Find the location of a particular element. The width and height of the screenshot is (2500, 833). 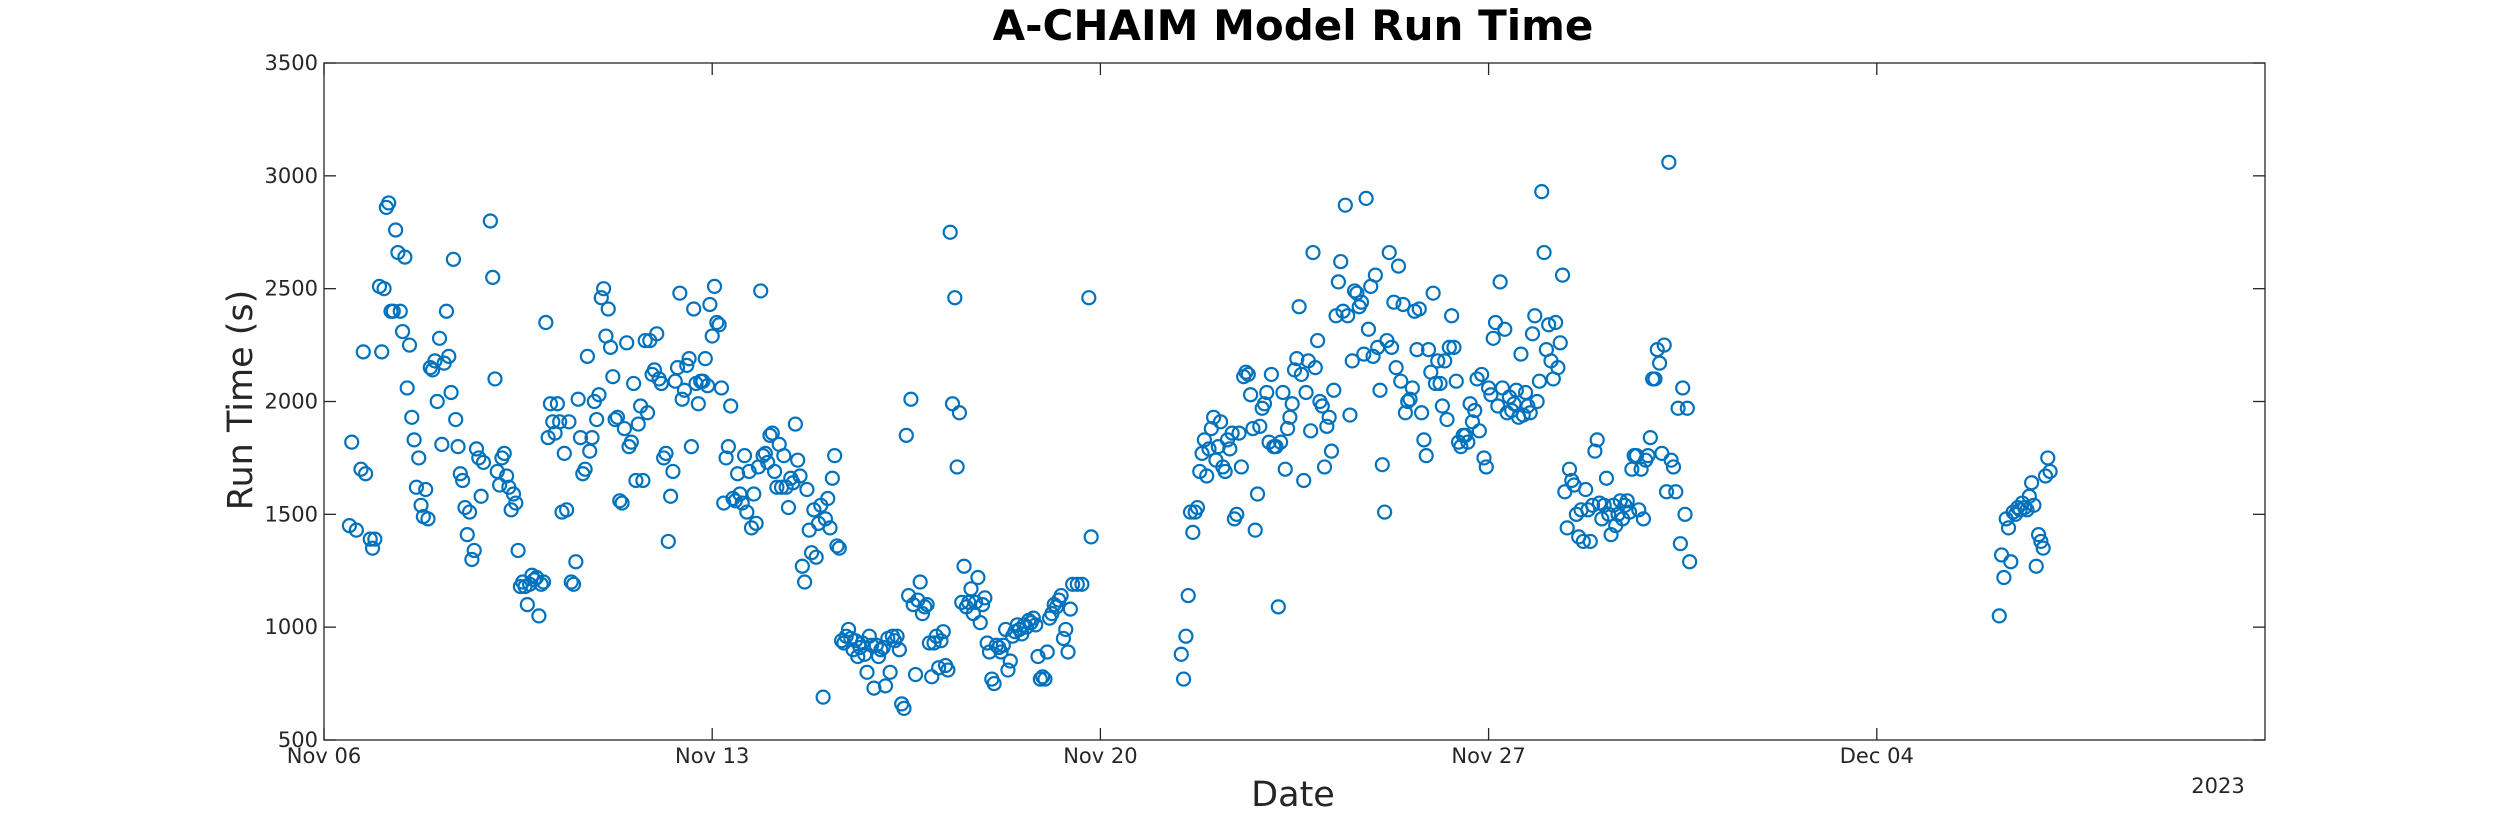

x-tick-label: Nov 13 is located at coordinates (712, 756).